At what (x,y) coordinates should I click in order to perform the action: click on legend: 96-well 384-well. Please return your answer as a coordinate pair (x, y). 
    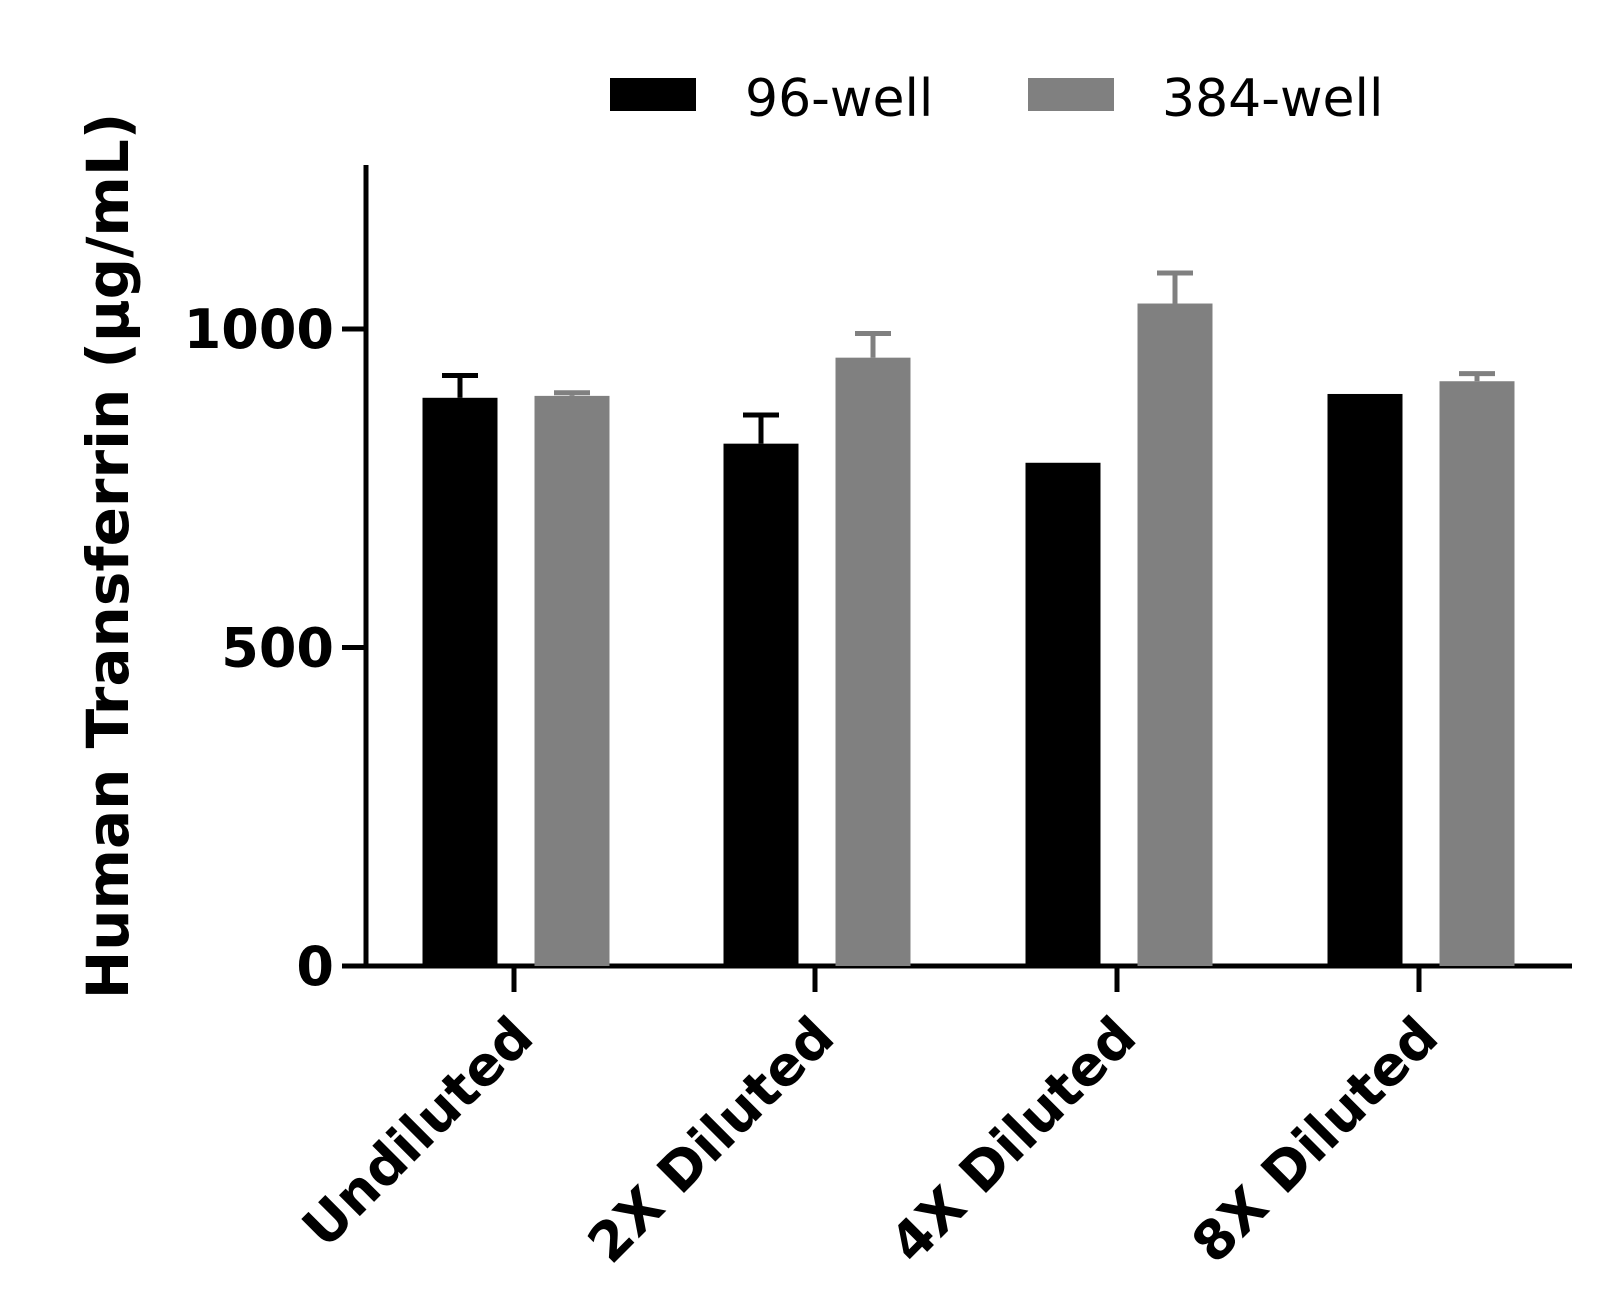
    Looking at the image, I should click on (996, 99).